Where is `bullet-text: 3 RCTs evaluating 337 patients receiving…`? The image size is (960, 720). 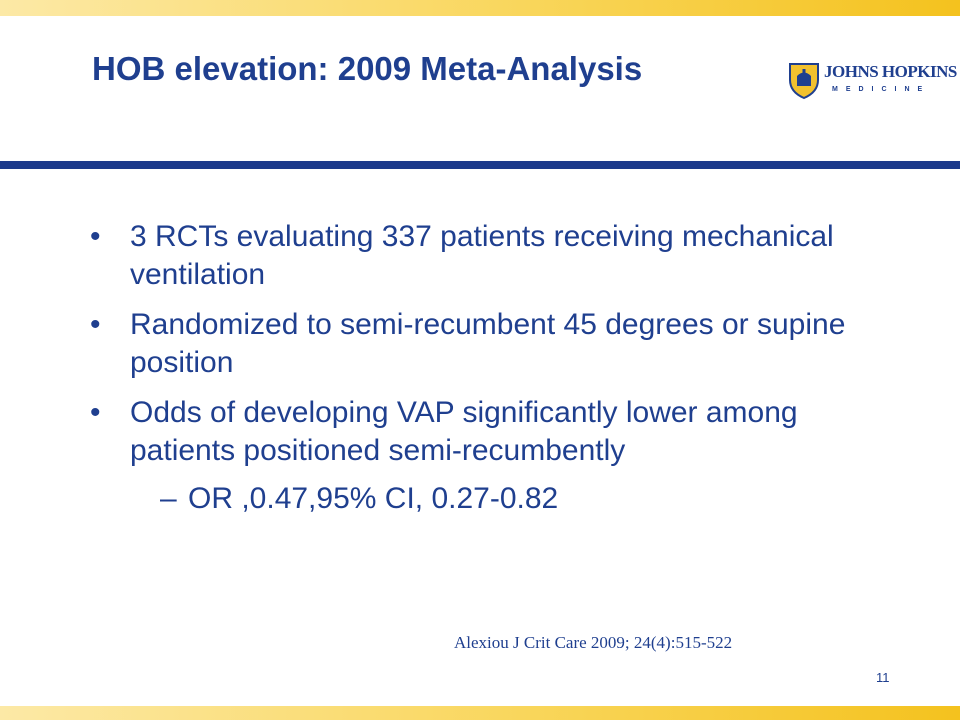 bullet-text: 3 RCTs evaluating 337 patients receiving… is located at coordinates (482, 255).